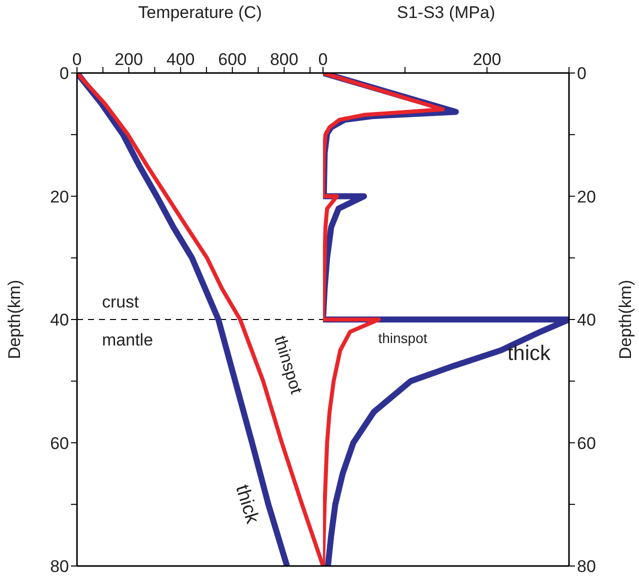  I want to click on x-axis-title: Temperature (C), so click(200, 12).